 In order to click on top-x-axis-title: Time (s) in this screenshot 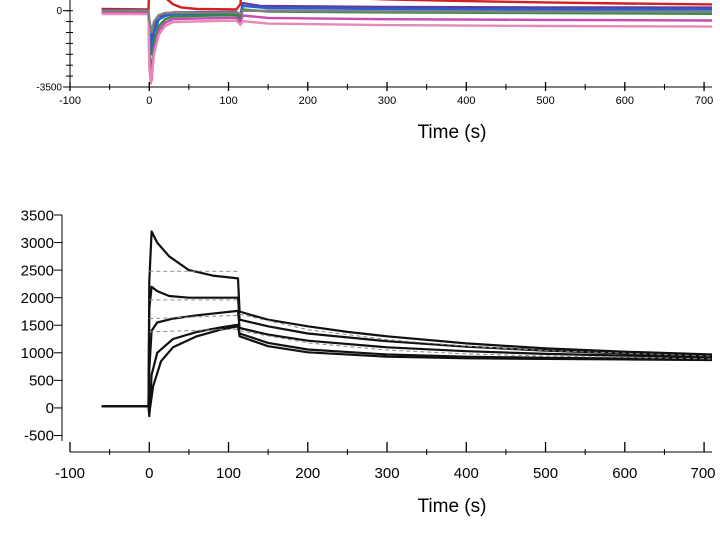, I will do `click(452, 132)`.